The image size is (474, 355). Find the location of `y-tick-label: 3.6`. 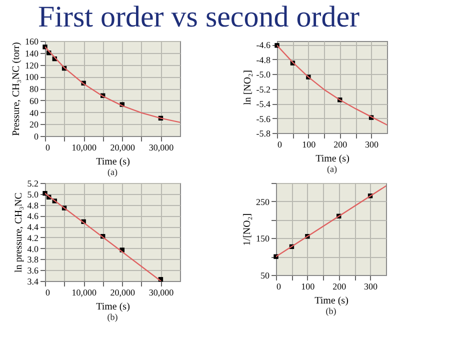

y-tick-label: 3.6 is located at coordinates (33, 271).